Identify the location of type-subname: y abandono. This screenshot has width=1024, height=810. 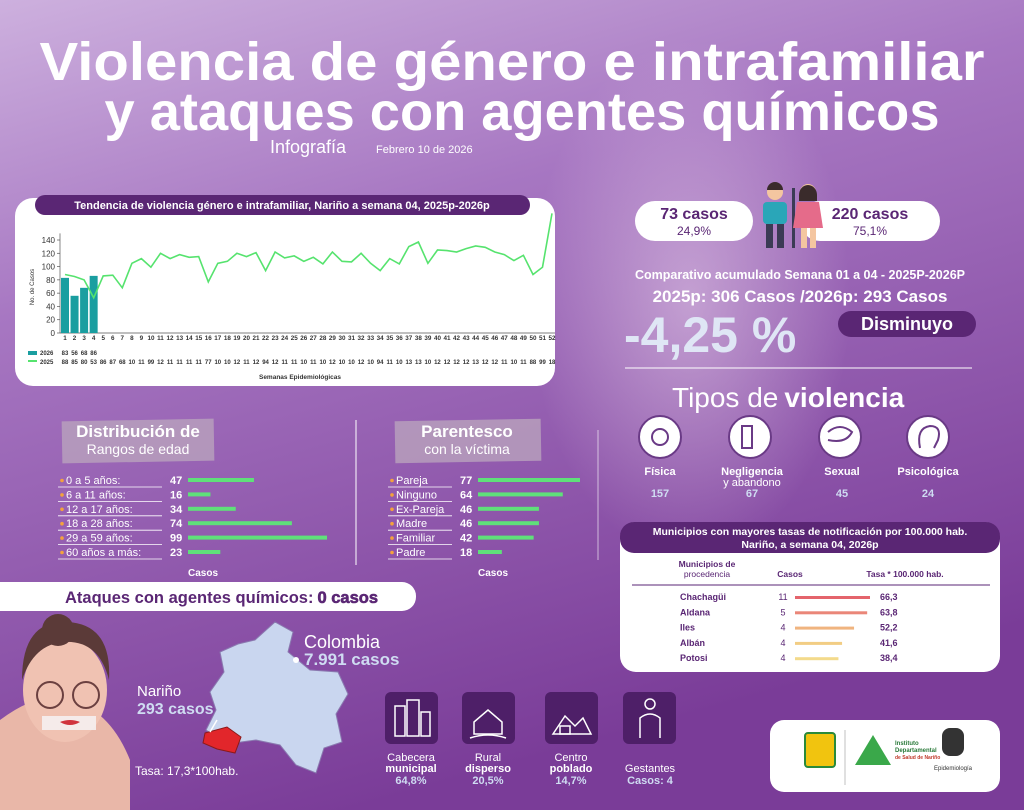
(752, 483).